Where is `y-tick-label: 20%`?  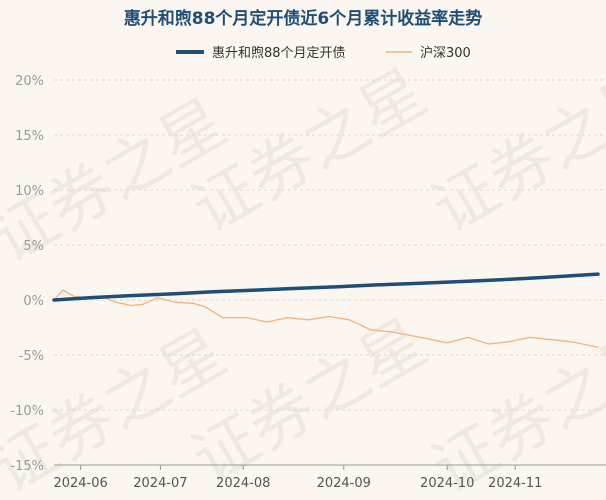
y-tick-label: 20% is located at coordinates (29, 81).